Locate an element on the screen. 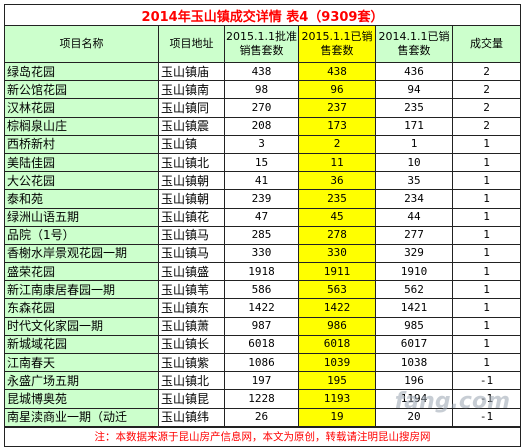  cell-sold-2015: 330 is located at coordinates (337, 253).